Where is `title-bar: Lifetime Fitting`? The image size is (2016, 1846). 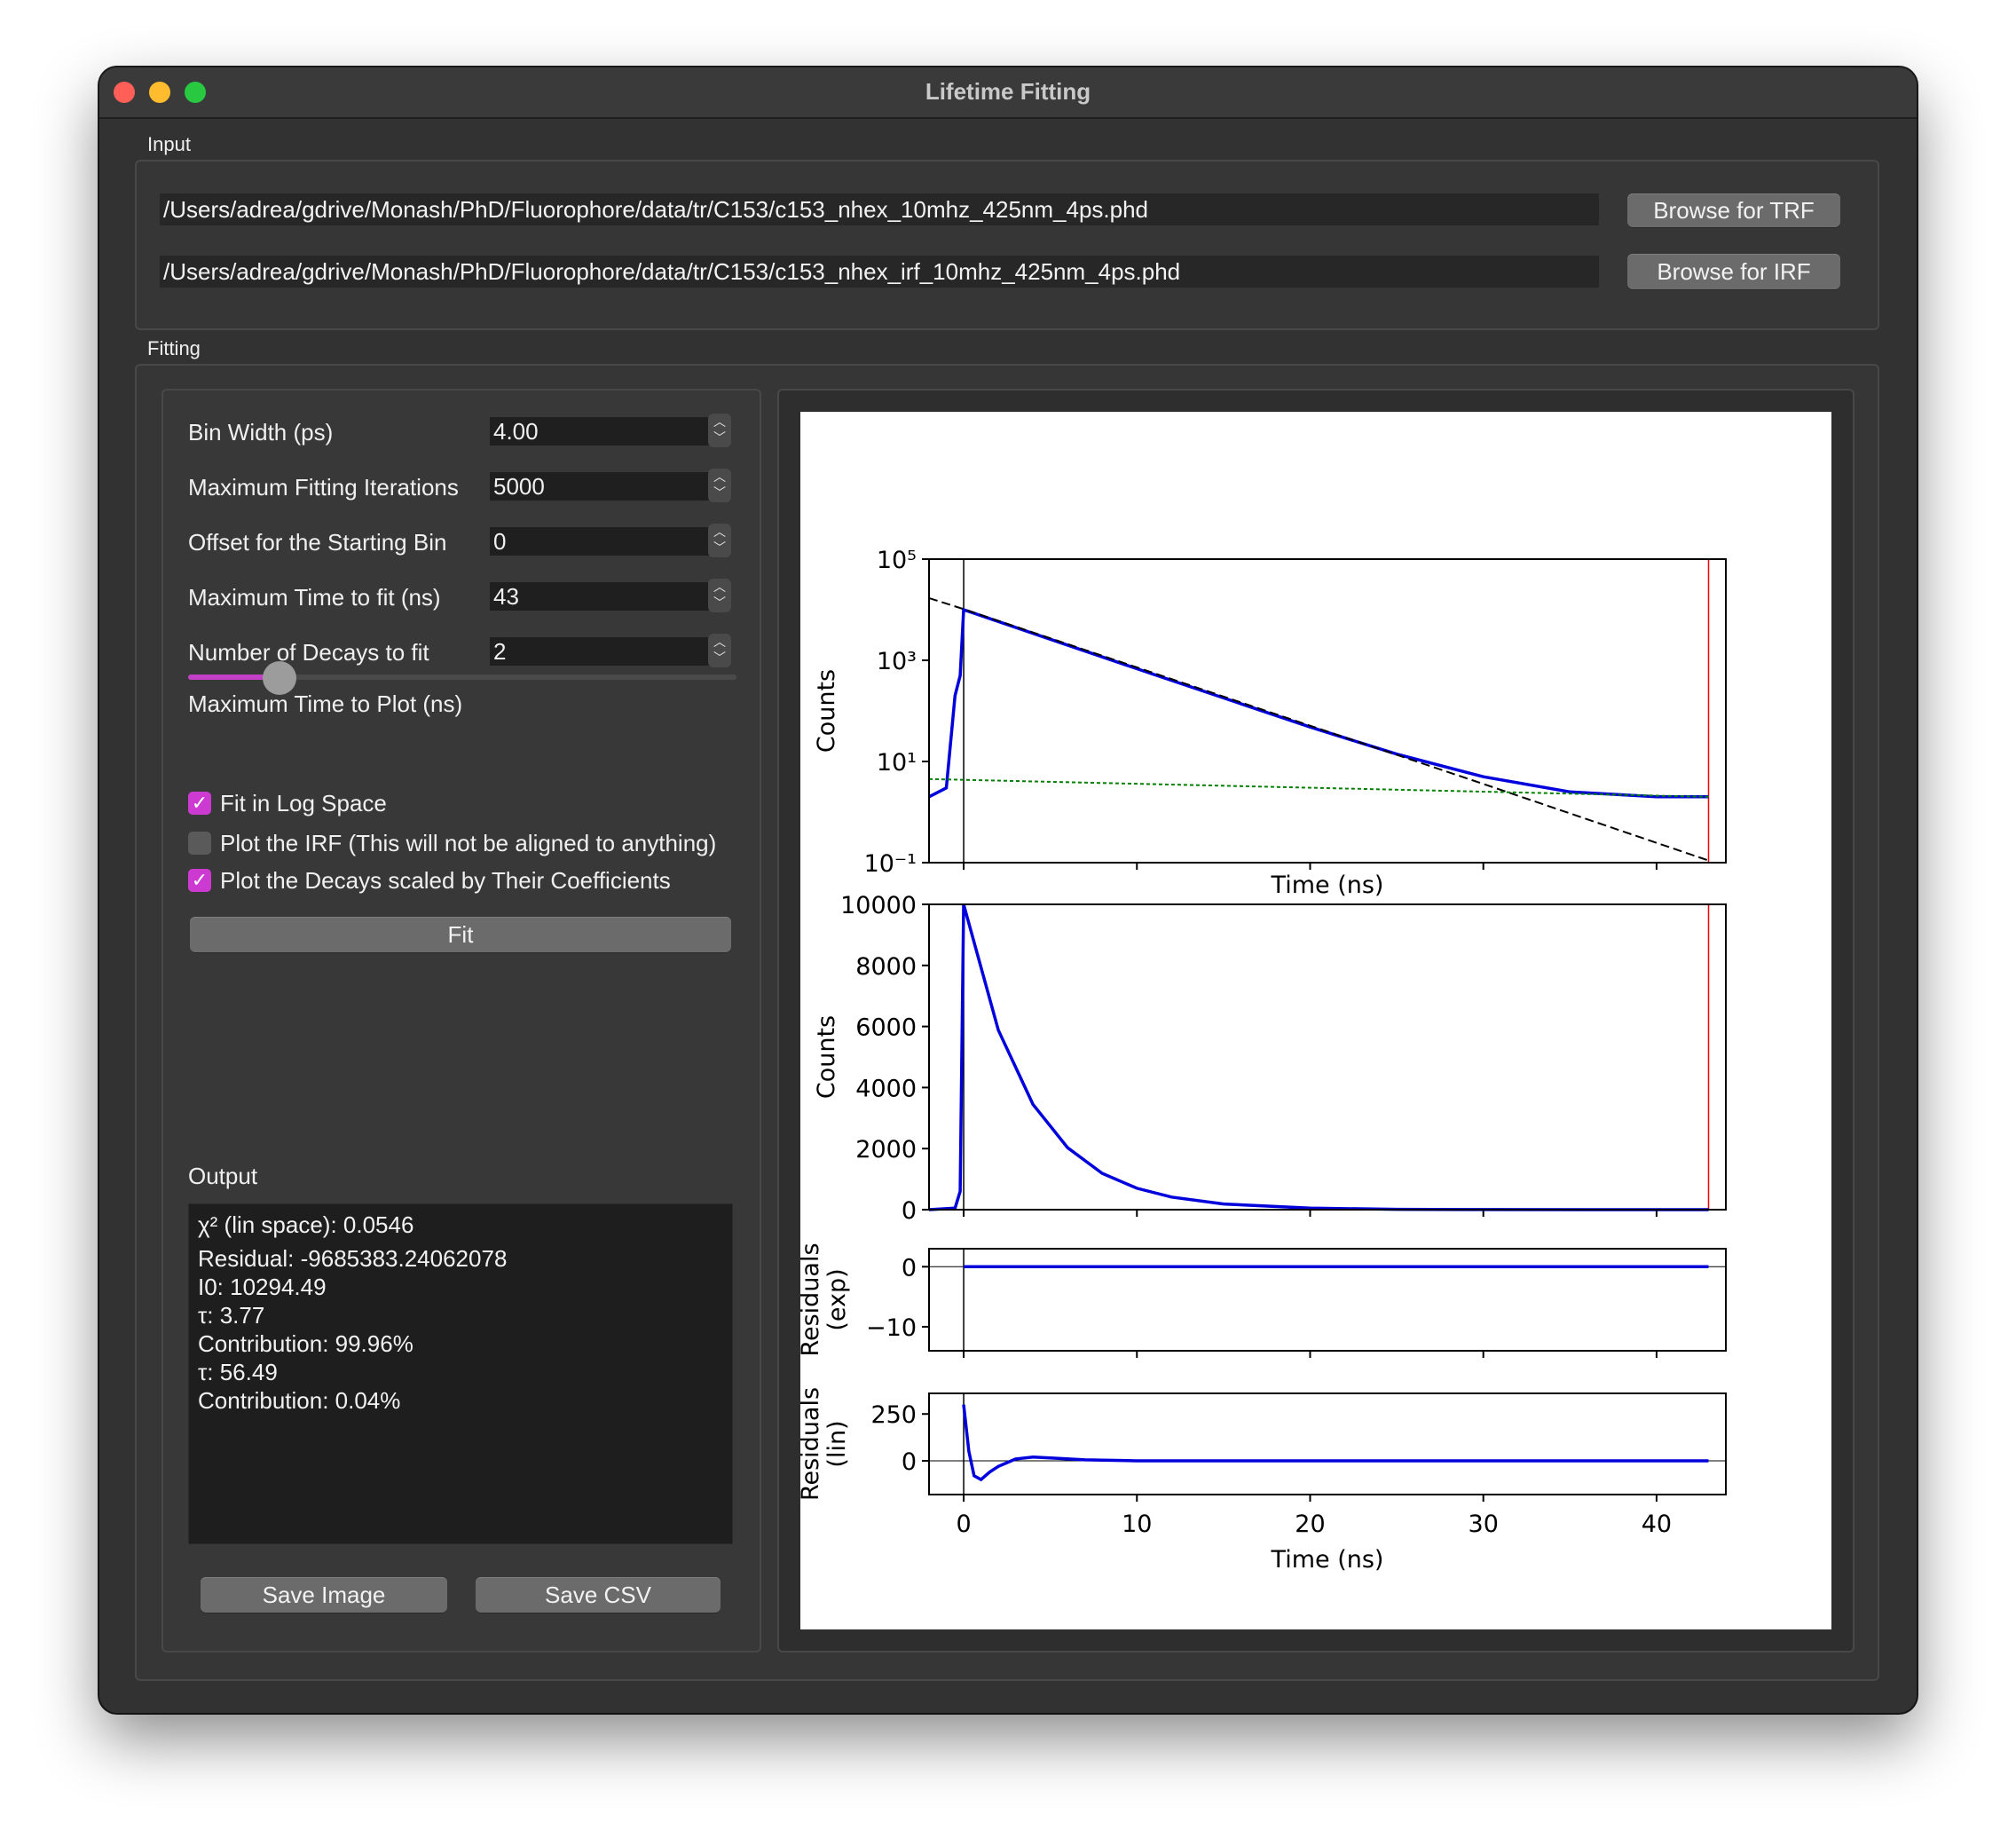
title-bar: Lifetime Fitting is located at coordinates (1008, 93).